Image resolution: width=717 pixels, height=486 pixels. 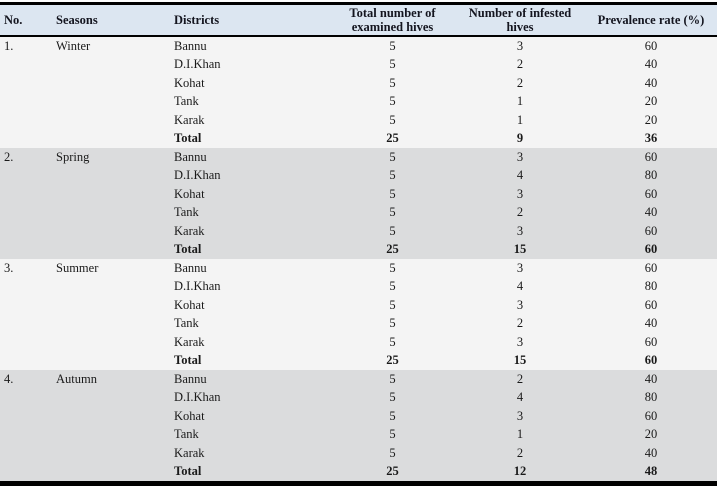 I want to click on header-cell-seasons: Seasons, so click(x=111, y=20).